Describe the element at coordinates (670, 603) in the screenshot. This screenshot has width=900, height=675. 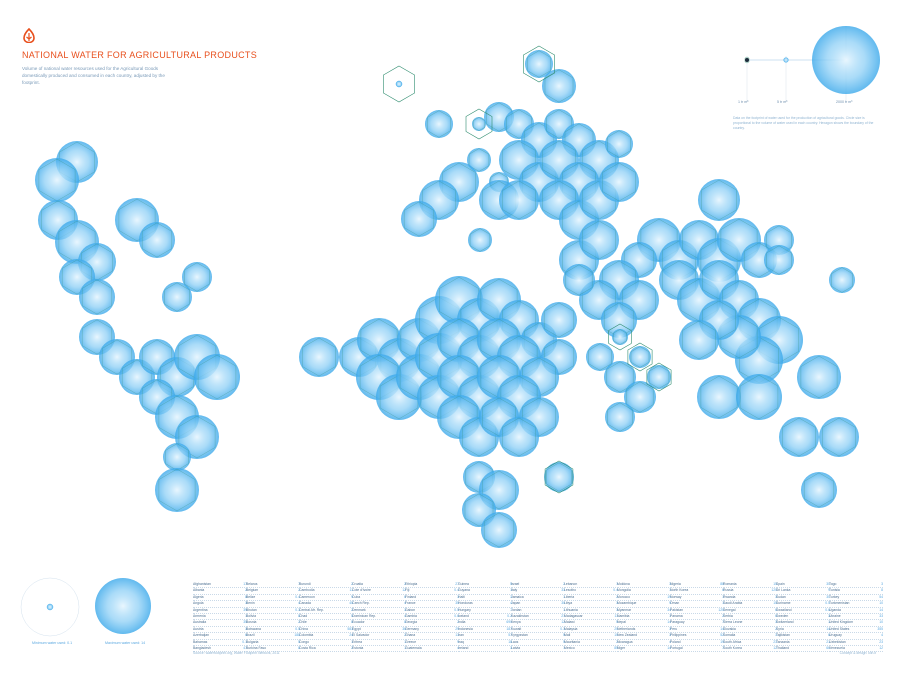
I see `country-value: 9` at that location.